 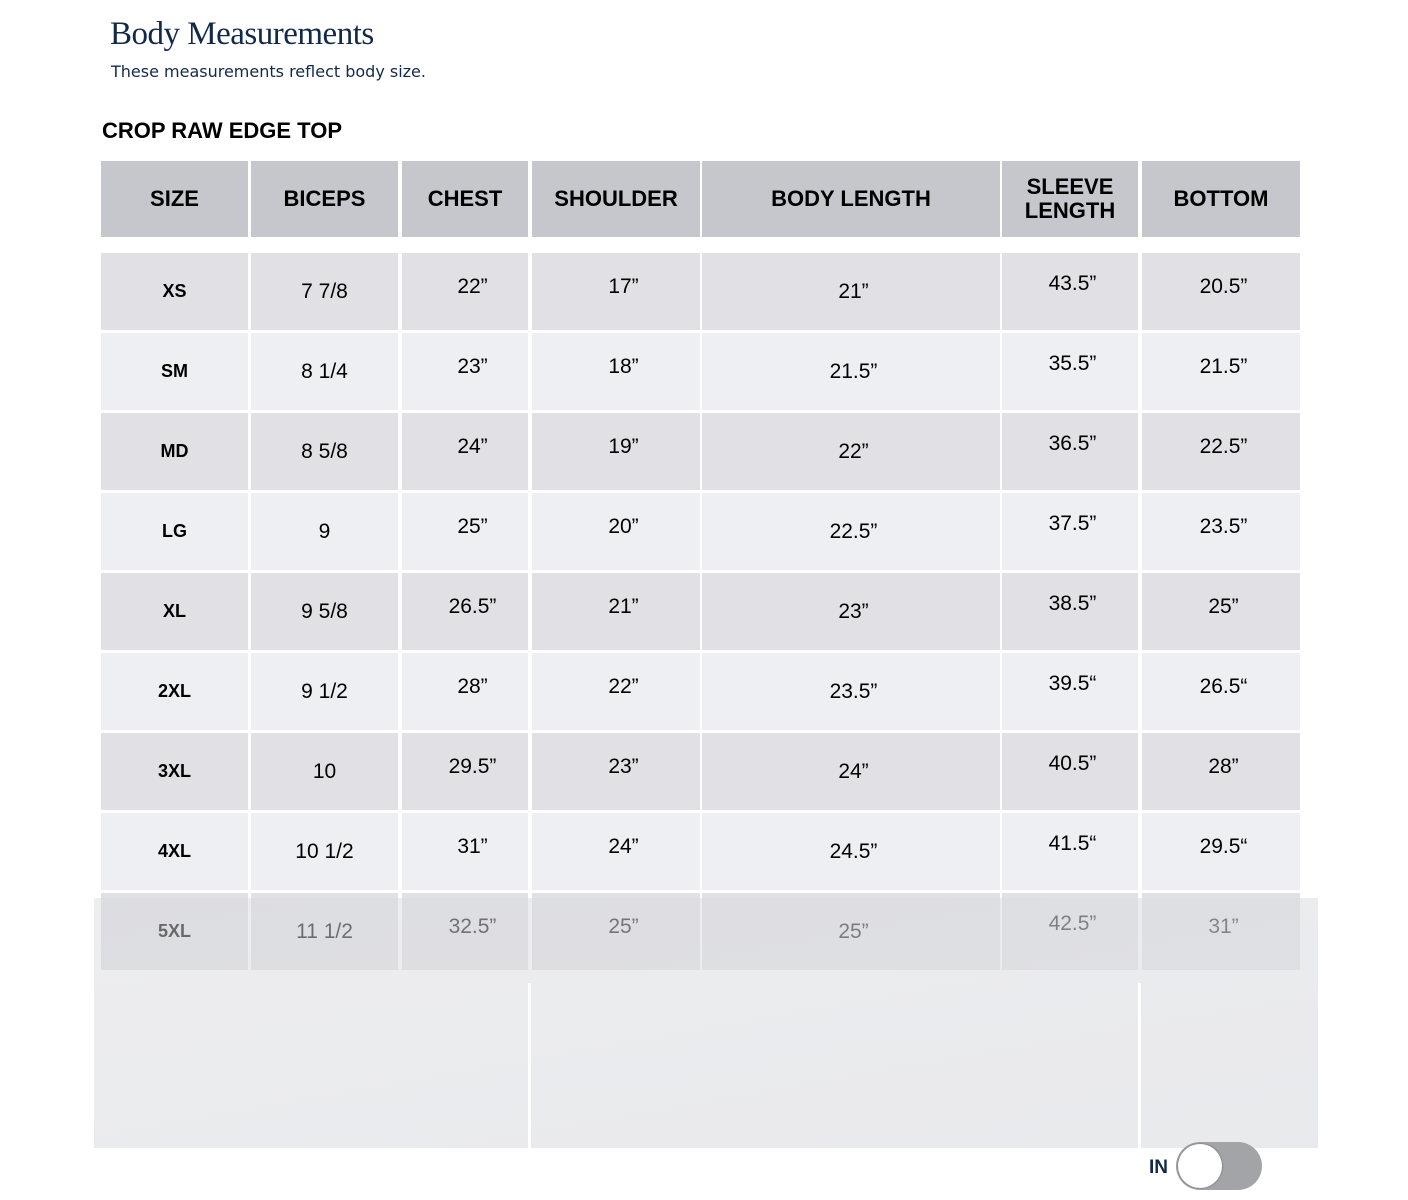 What do you see at coordinates (1221, 851) in the screenshot?
I see `table-cell: 29.5“` at bounding box center [1221, 851].